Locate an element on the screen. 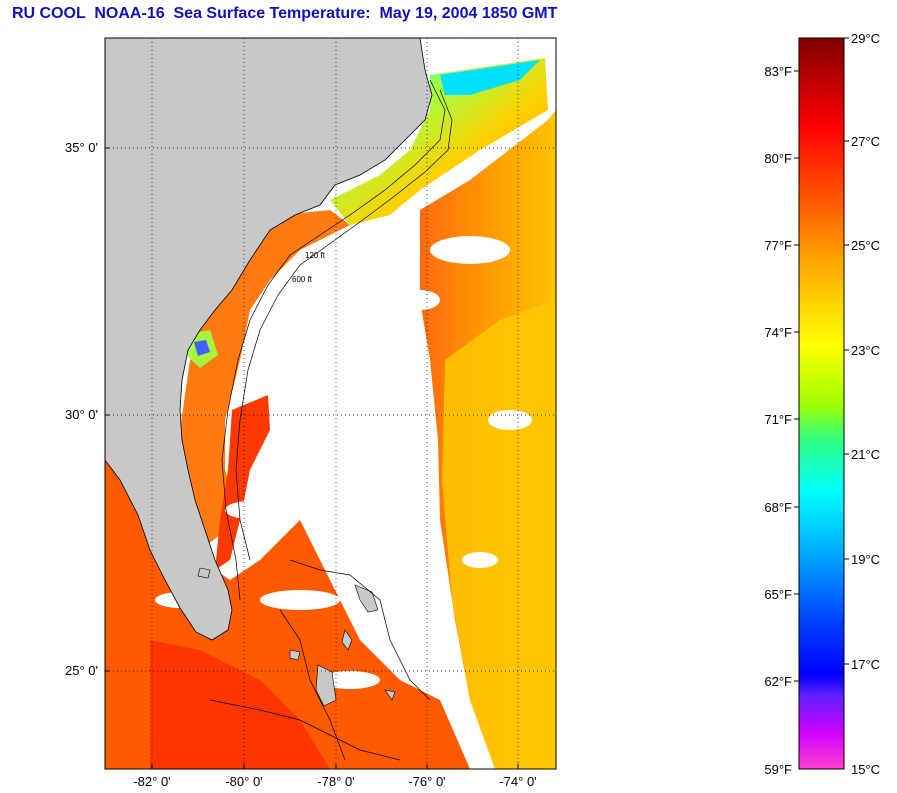 Image resolution: width=897 pixels, height=793 pixels. contour-label-120ft: 120 ft is located at coordinates (315, 255).